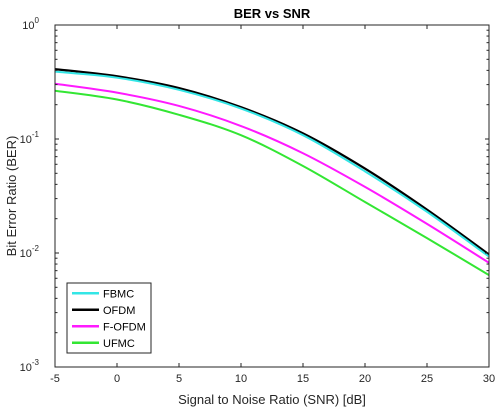  I want to click on x-axis-label: Signal to Noise Ratio (SNR) [dB], so click(272, 399).